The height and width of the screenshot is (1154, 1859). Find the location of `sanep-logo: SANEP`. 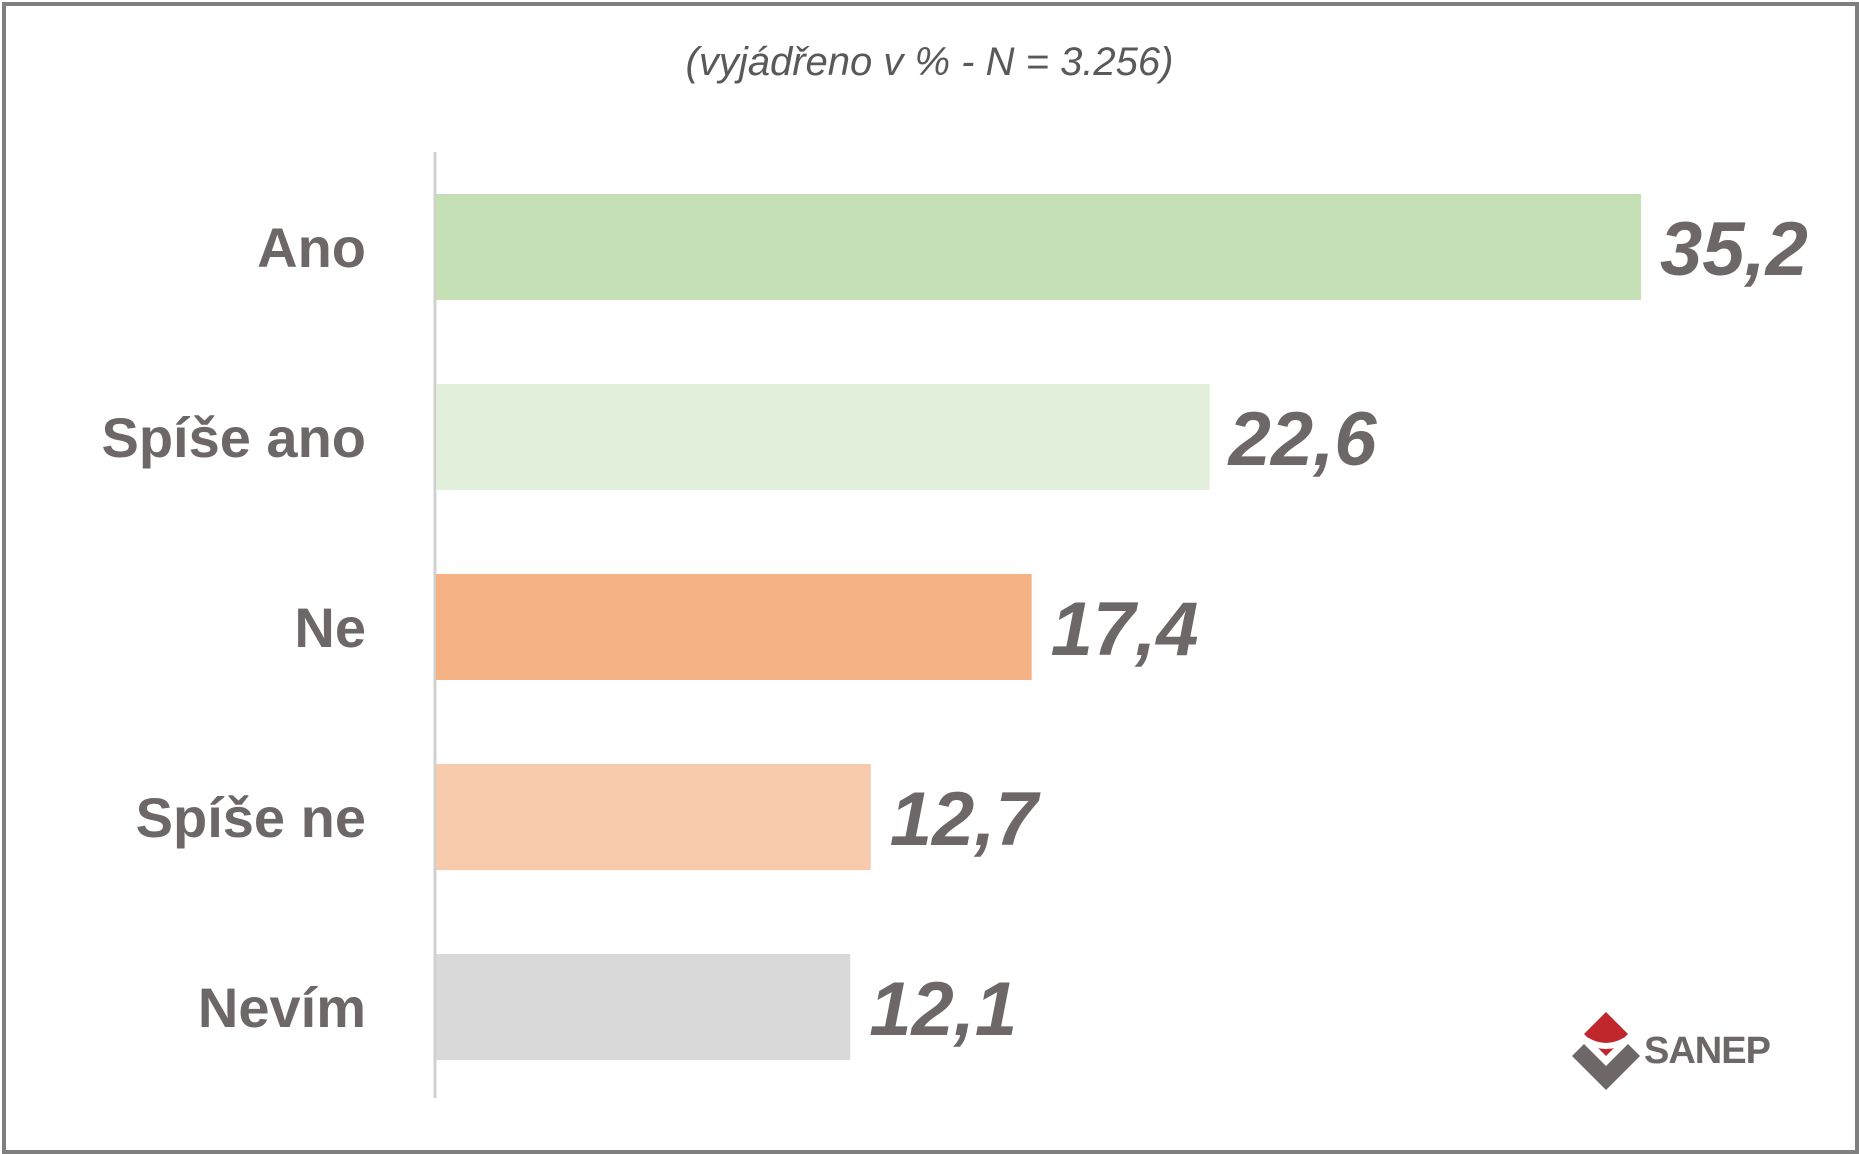

sanep-logo: SANEP is located at coordinates (1686, 1050).